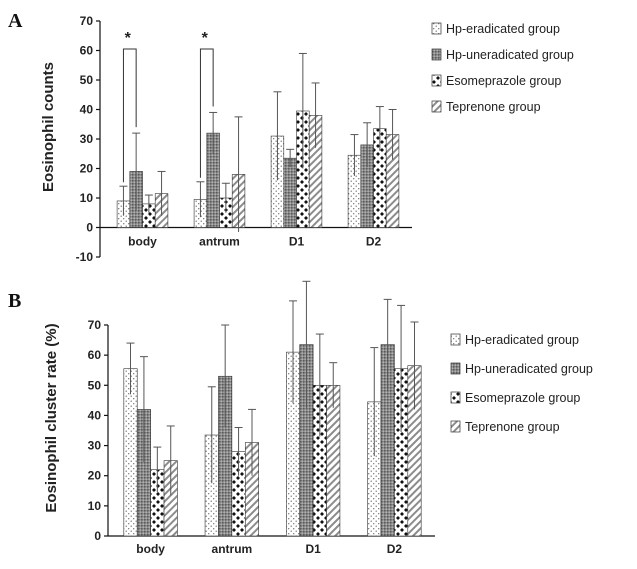 Image resolution: width=637 pixels, height=569 pixels. What do you see at coordinates (87, 169) in the screenshot?
I see `panel-a-ytick-label: 20` at bounding box center [87, 169].